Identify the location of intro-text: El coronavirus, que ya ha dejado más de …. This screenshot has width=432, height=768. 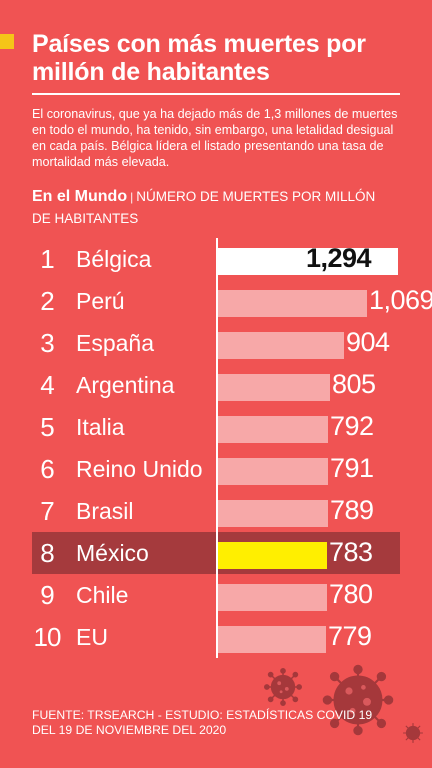
(215, 138).